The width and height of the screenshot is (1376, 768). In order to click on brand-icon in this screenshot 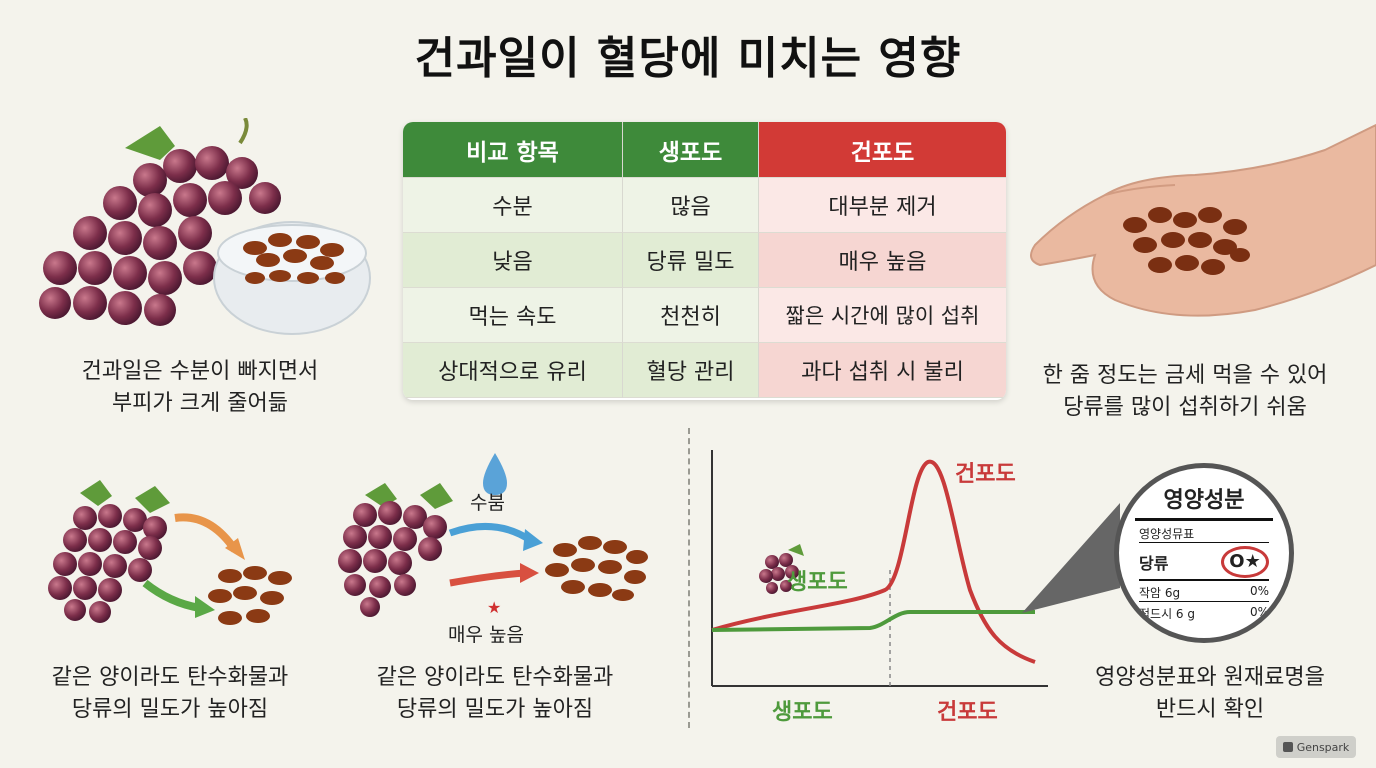, I will do `click(1287, 747)`.